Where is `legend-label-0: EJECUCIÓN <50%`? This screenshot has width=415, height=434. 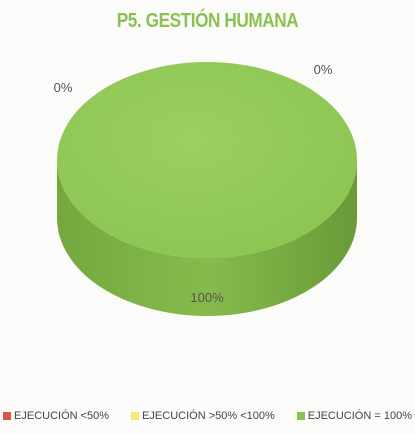
legend-label-0: EJECUCIÓN <50% is located at coordinates (62, 416).